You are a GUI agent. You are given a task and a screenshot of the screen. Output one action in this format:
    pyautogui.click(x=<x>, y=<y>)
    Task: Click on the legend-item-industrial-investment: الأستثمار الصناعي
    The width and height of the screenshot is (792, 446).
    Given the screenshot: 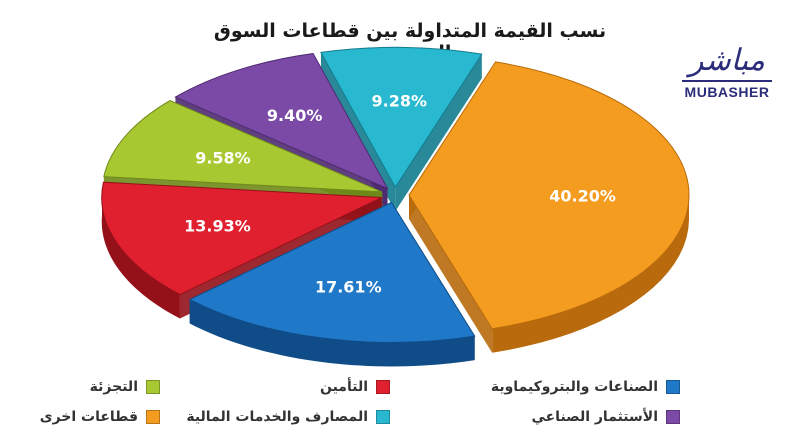 What is the action you would take?
    pyautogui.click(x=605, y=417)
    